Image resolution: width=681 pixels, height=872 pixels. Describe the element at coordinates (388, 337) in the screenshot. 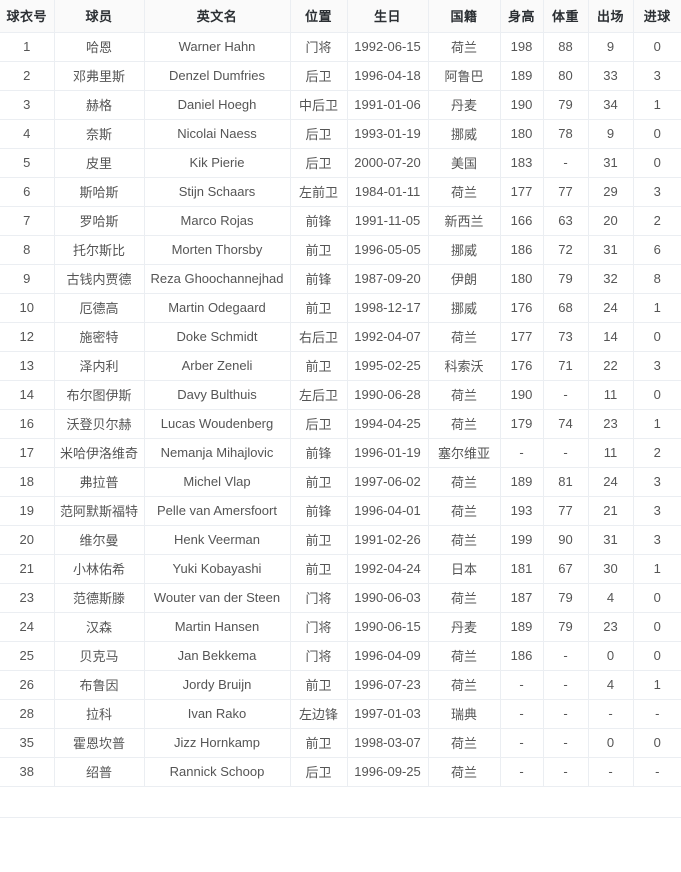

I see `cell-birthday: 1992-04-07` at that location.